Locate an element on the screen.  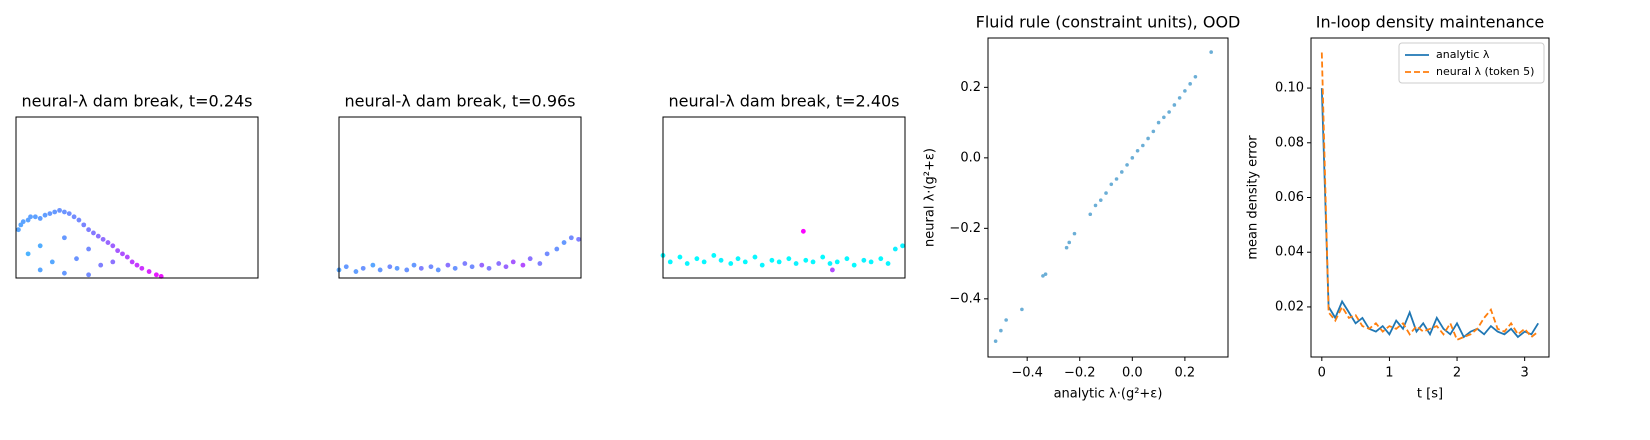
plot-frame is located at coordinates (1108, 197).